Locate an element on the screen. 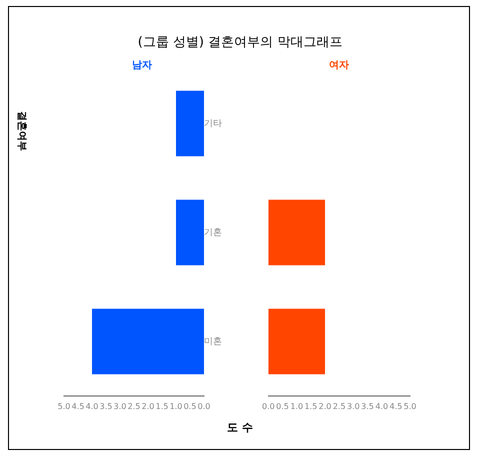 This screenshot has width=480, height=454. y-tick-label: 미혼 is located at coordinates (213, 341).